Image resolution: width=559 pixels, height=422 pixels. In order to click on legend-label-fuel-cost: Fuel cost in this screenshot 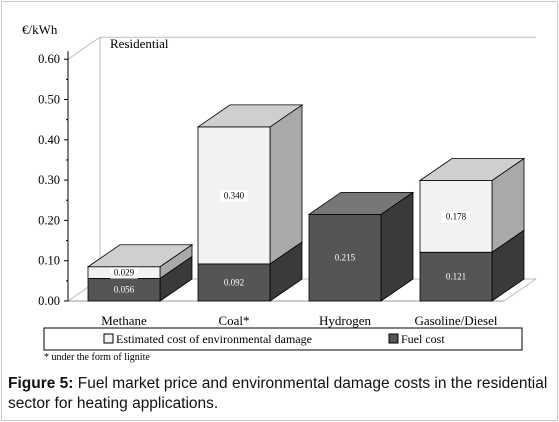, I will do `click(423, 339)`.